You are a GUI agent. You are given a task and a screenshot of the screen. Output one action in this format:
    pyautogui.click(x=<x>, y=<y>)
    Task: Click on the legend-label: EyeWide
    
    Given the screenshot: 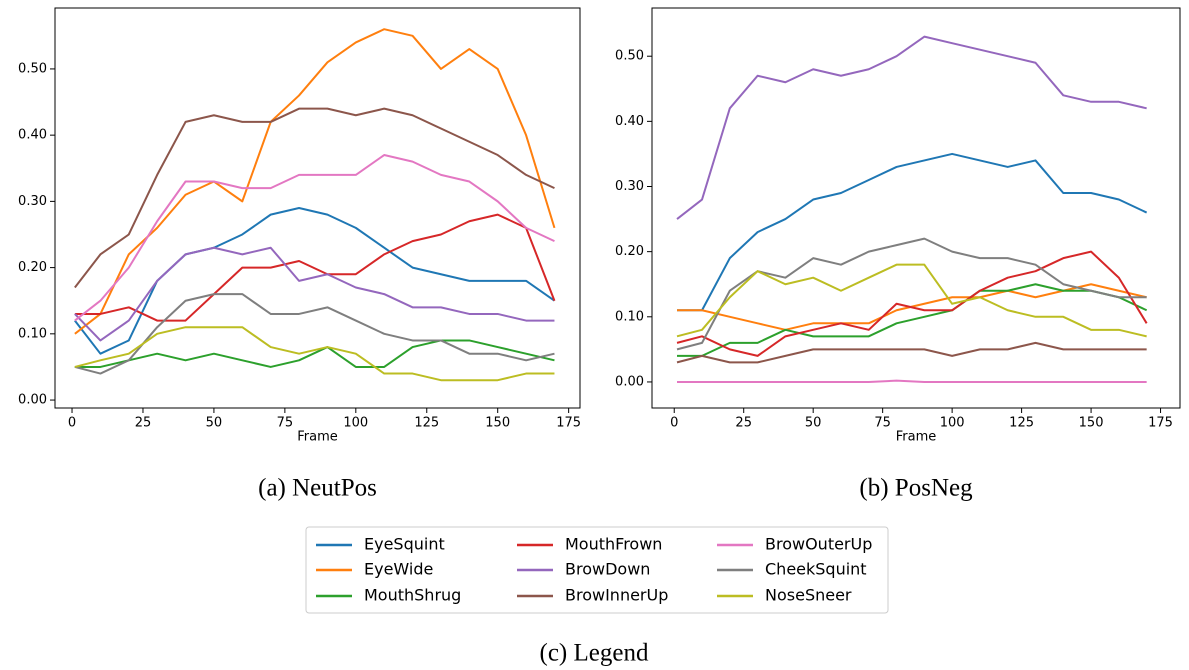 What is the action you would take?
    pyautogui.click(x=398, y=569)
    